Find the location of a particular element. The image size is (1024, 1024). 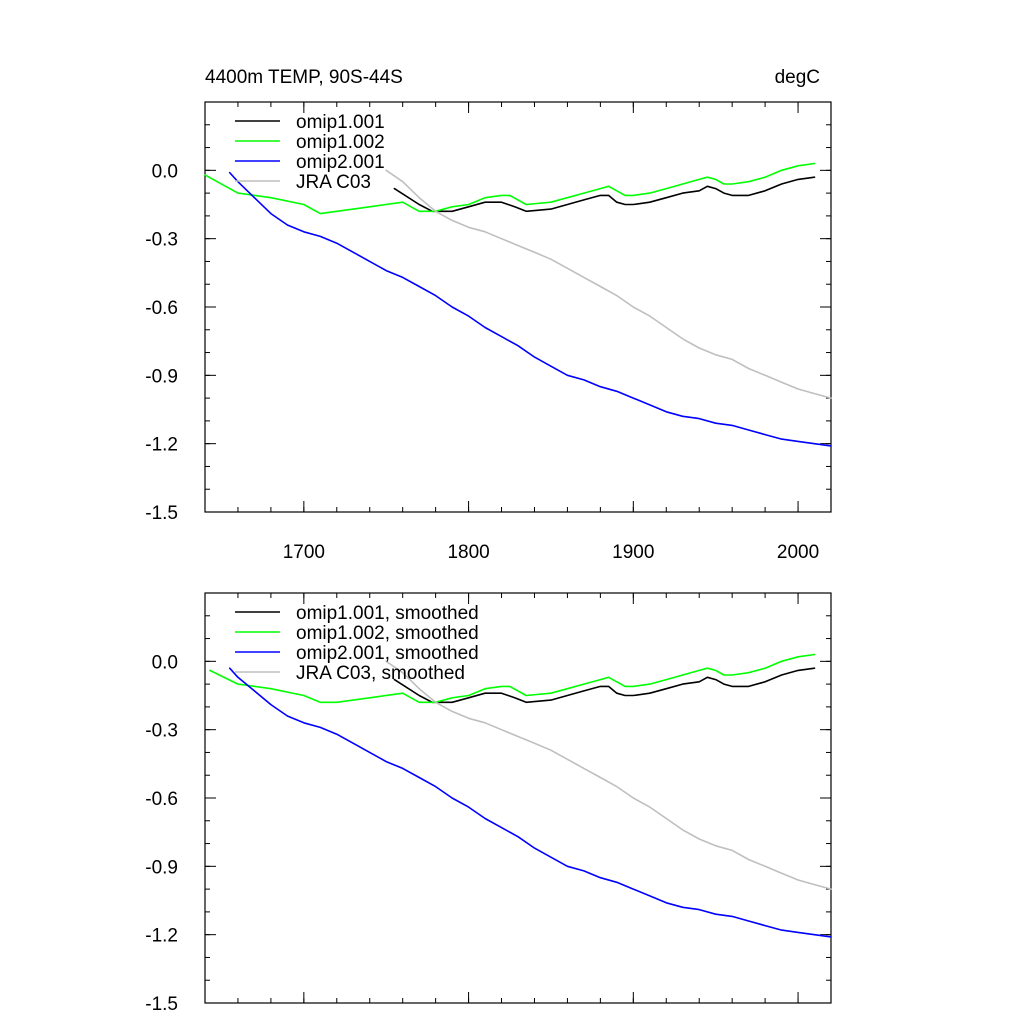

legend-label: omip1.002 is located at coordinates (340, 142).